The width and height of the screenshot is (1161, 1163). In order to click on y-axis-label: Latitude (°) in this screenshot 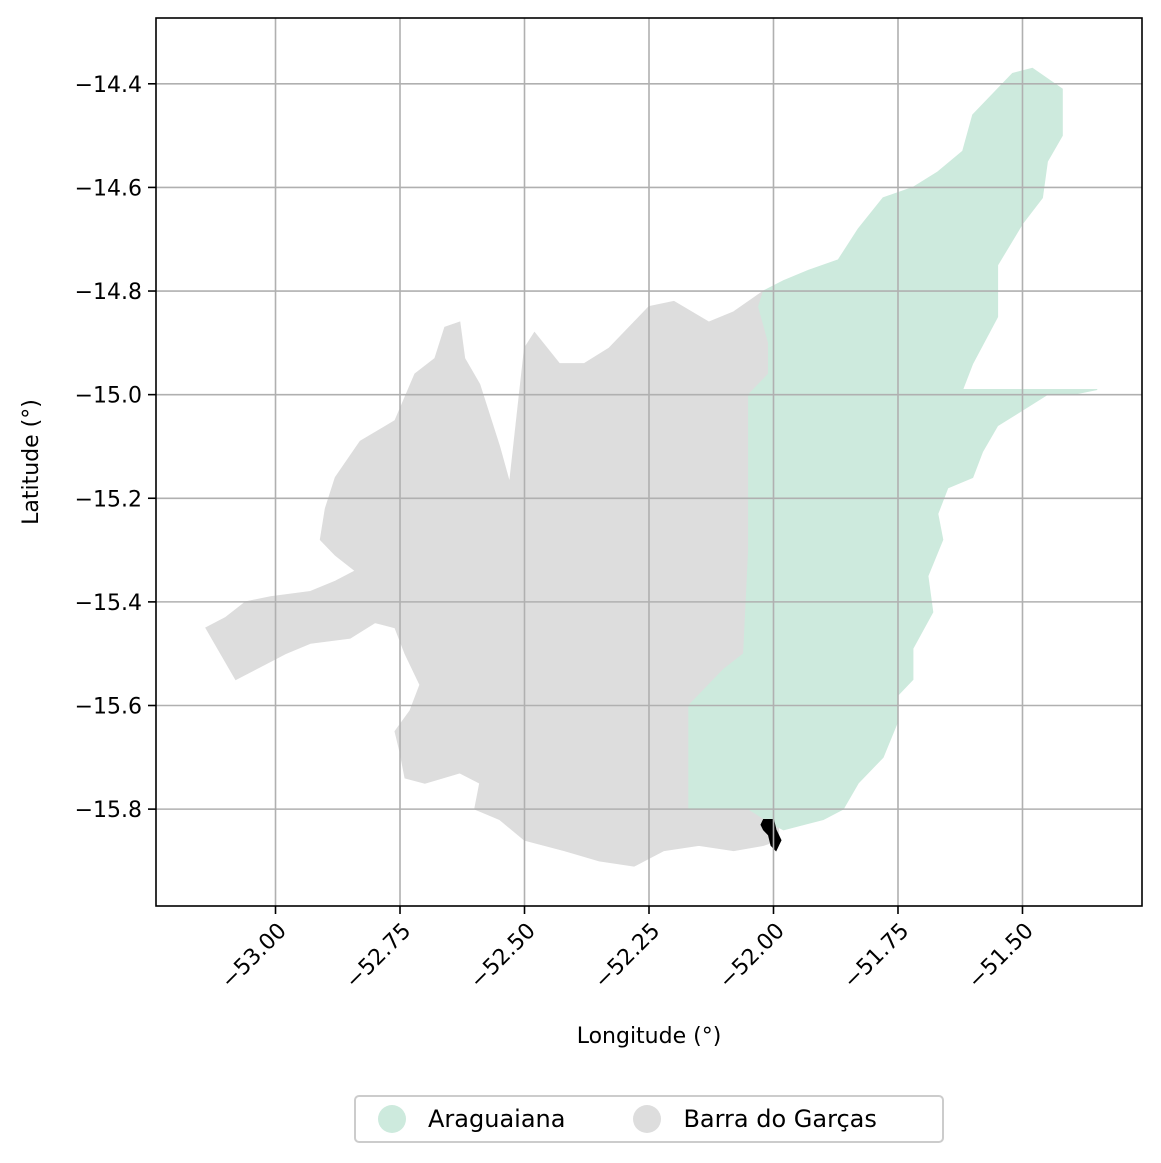, I will do `click(31, 462)`.